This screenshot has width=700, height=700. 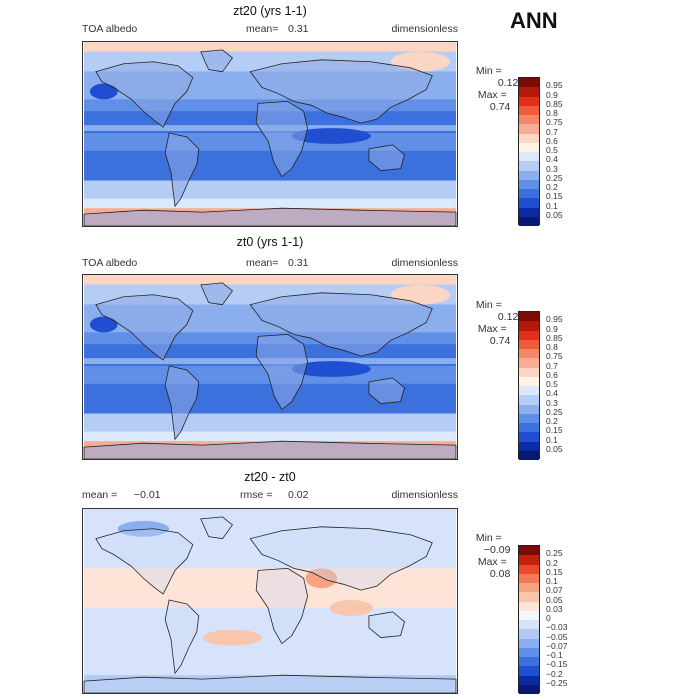 I want to click on colorbar-tick-label: −0.1, so click(x=554, y=655).